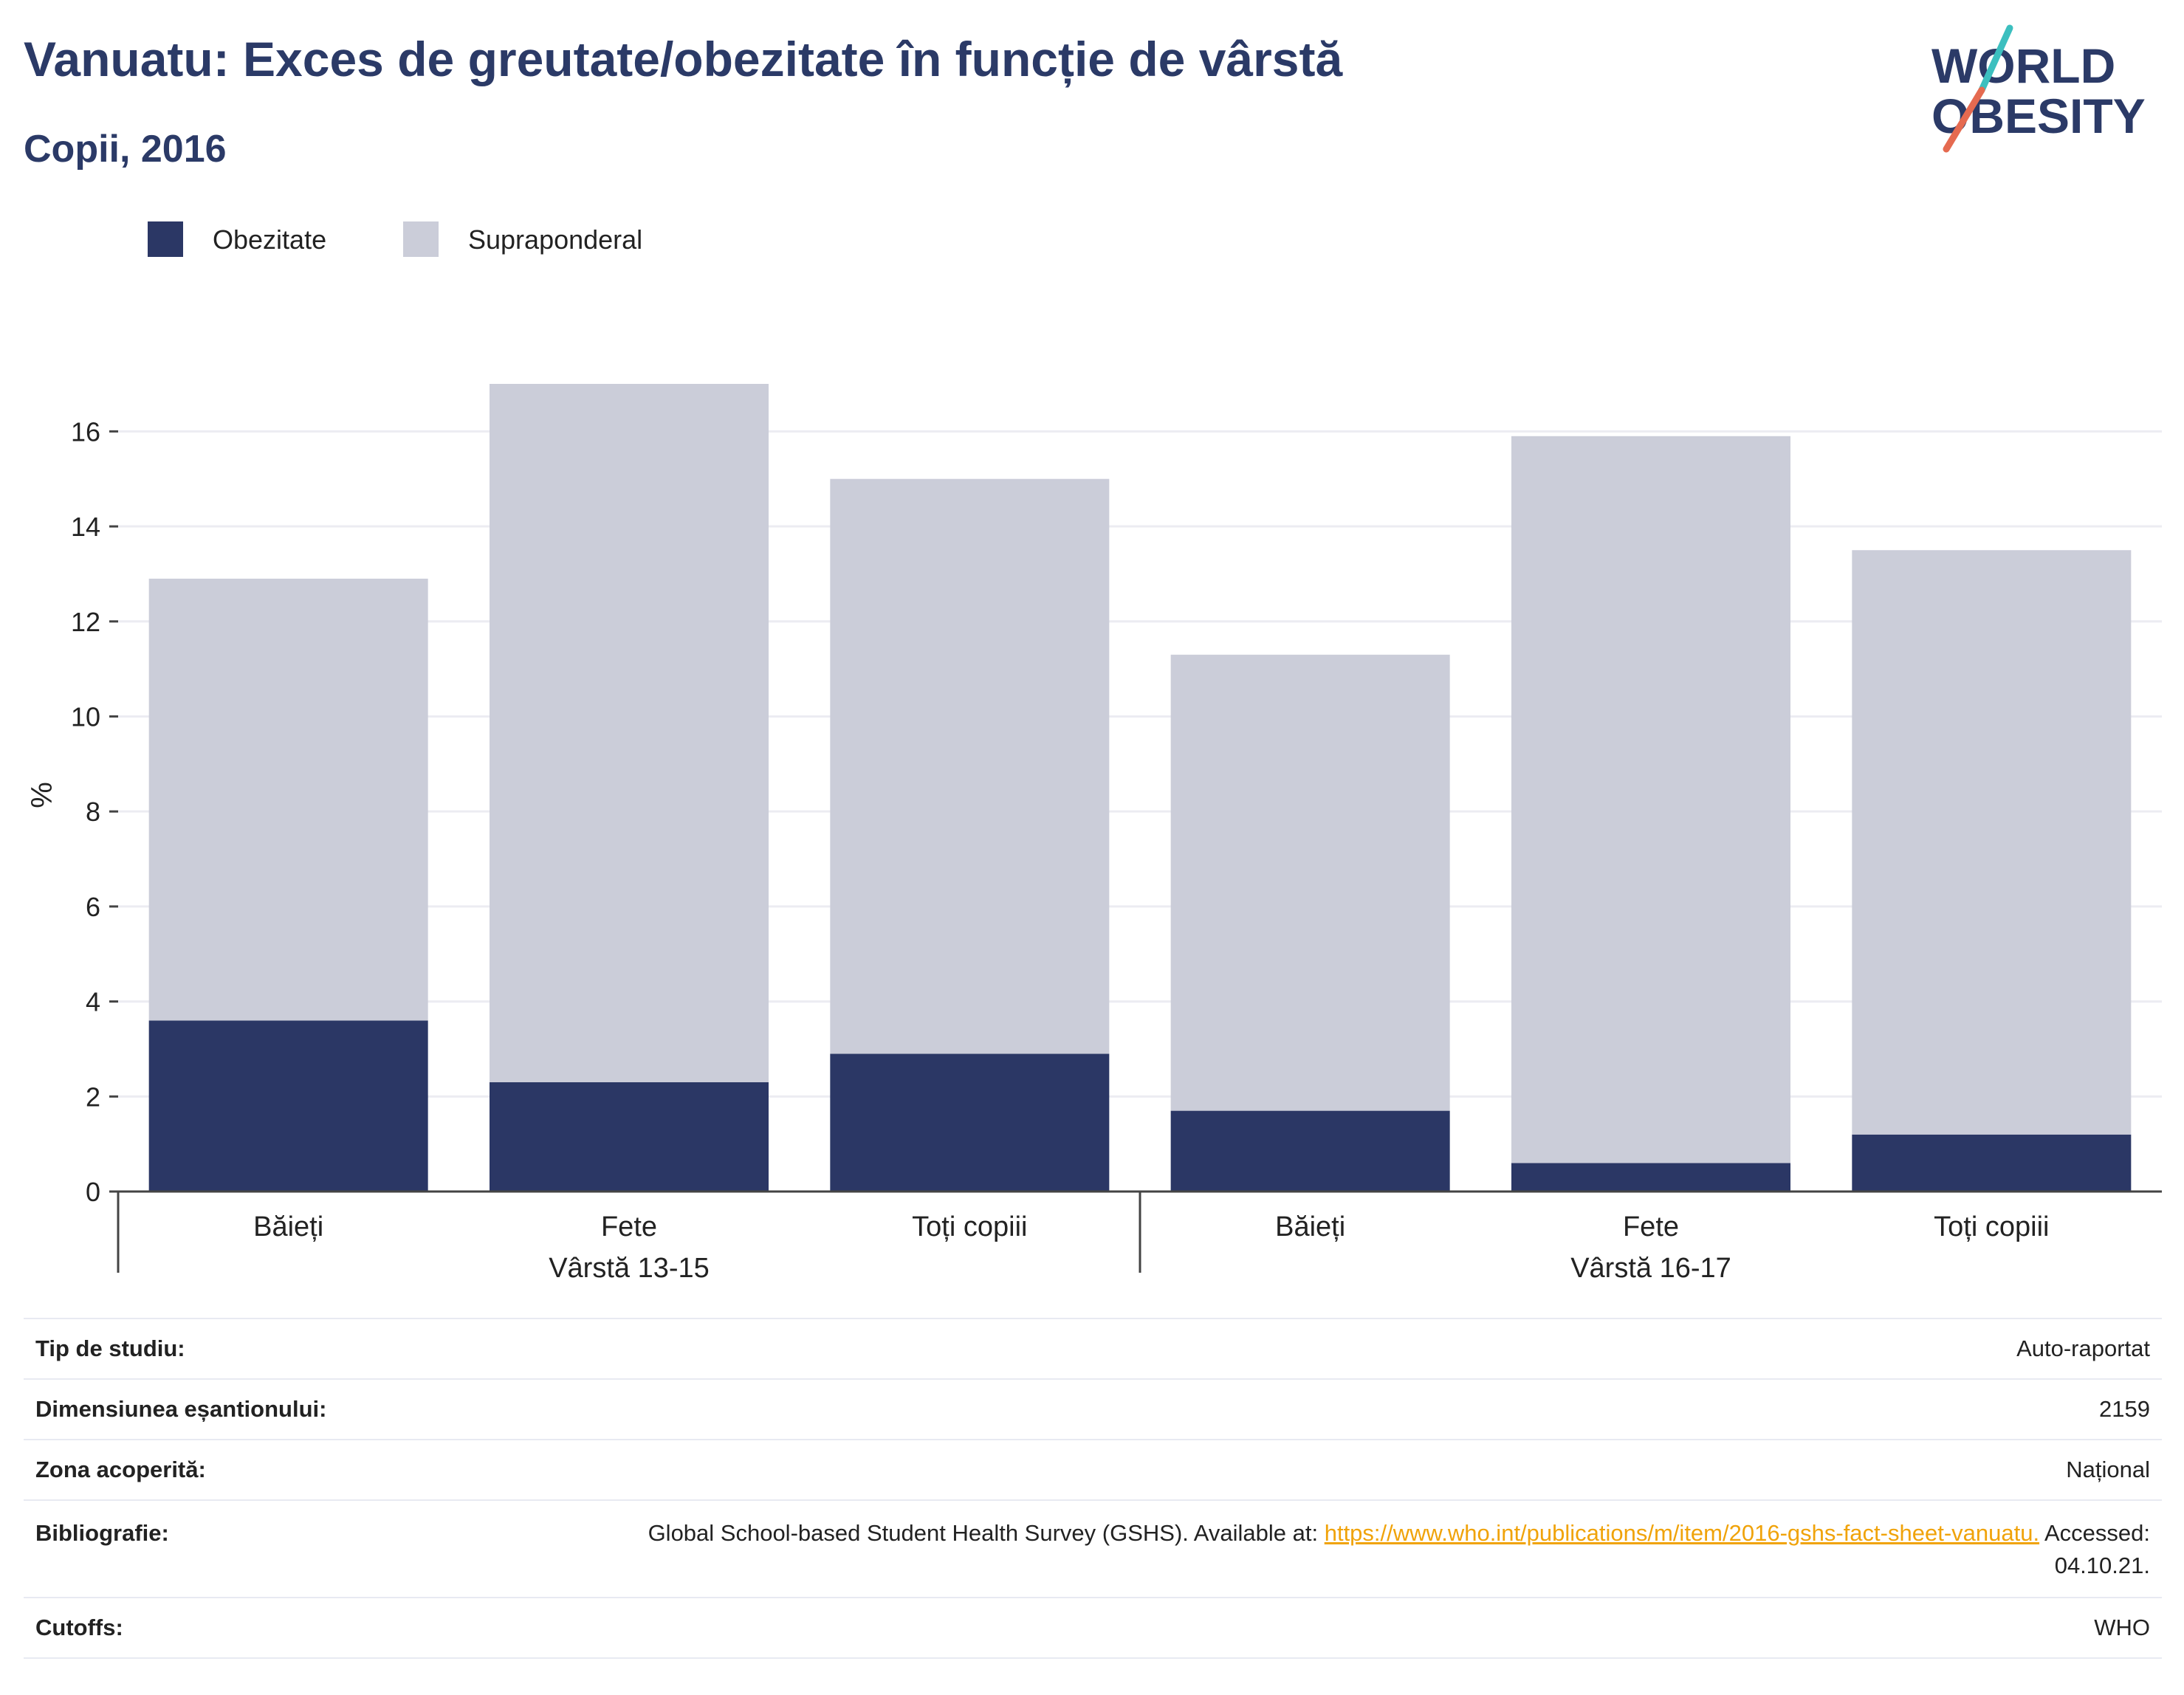 This screenshot has width=2184, height=1695. I want to click on info-value: WHO, so click(1371, 1628).